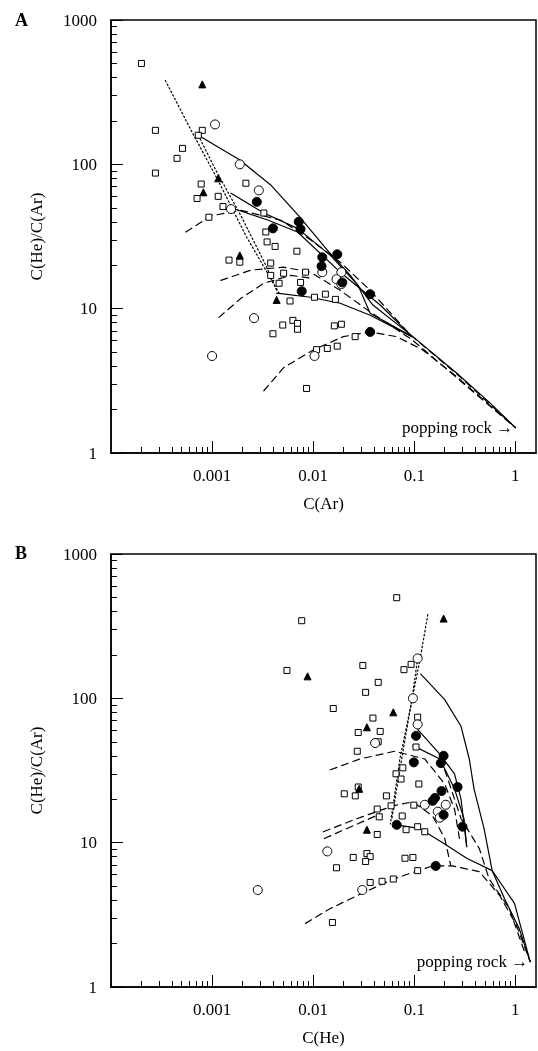 This screenshot has height=1051, width=538. What do you see at coordinates (323, 503) in the screenshot?
I see `x-axis-title: C(Ar)` at bounding box center [323, 503].